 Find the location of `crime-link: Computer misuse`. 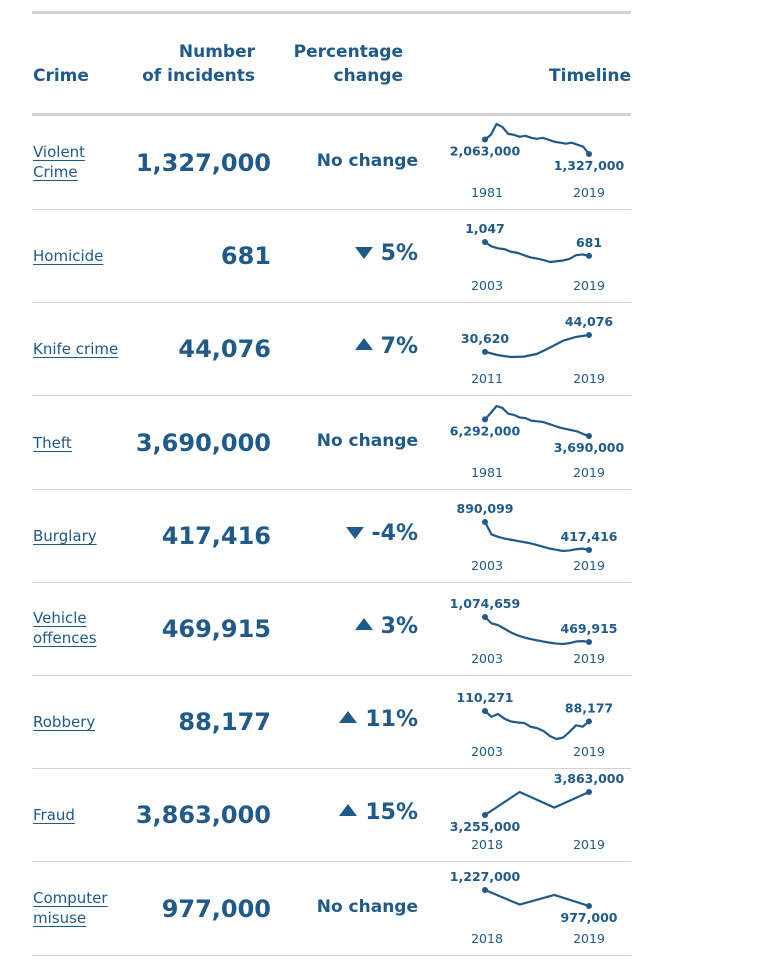

crime-link: Computer misuse is located at coordinates (70, 908).